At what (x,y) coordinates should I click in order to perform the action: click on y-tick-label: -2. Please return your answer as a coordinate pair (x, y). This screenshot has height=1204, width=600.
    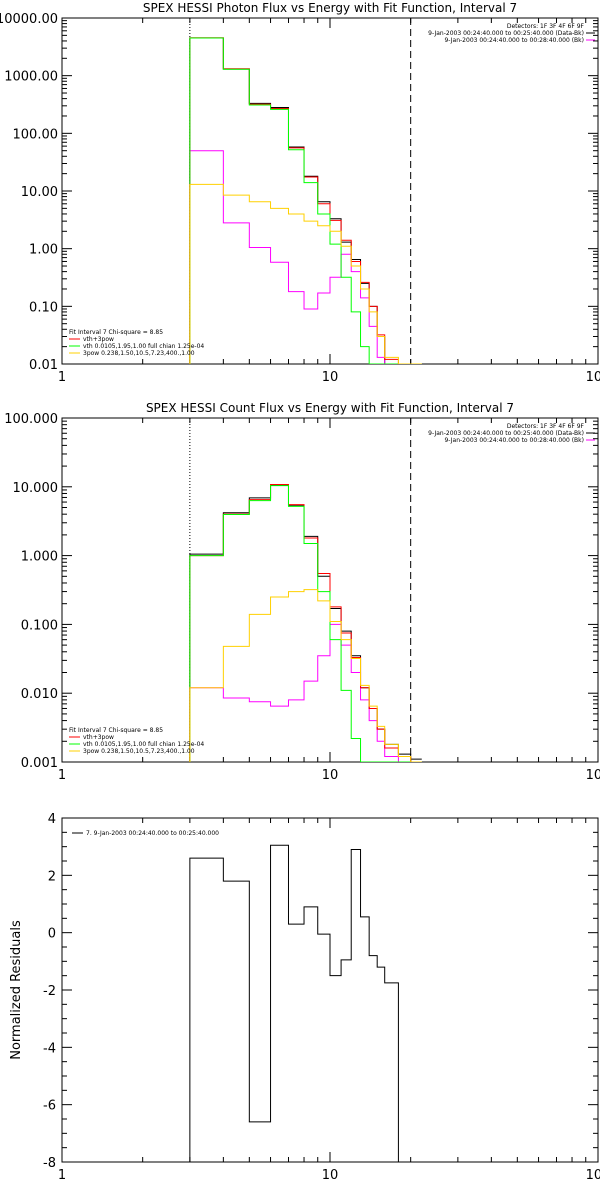
    Looking at the image, I should click on (49, 991).